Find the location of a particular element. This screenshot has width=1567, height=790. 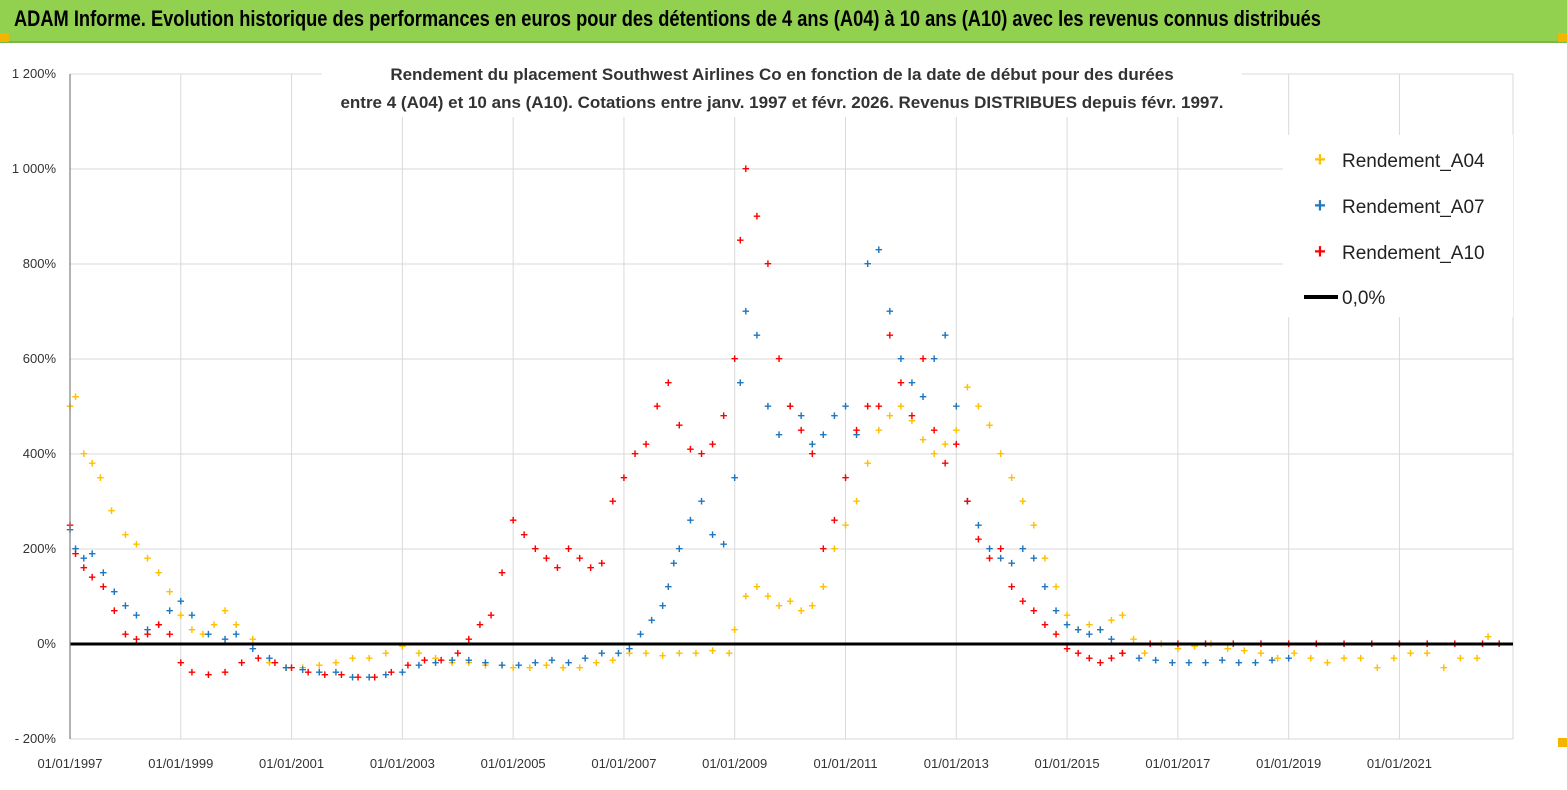

x-tick-label: 01/01/2011 is located at coordinates (845, 763).